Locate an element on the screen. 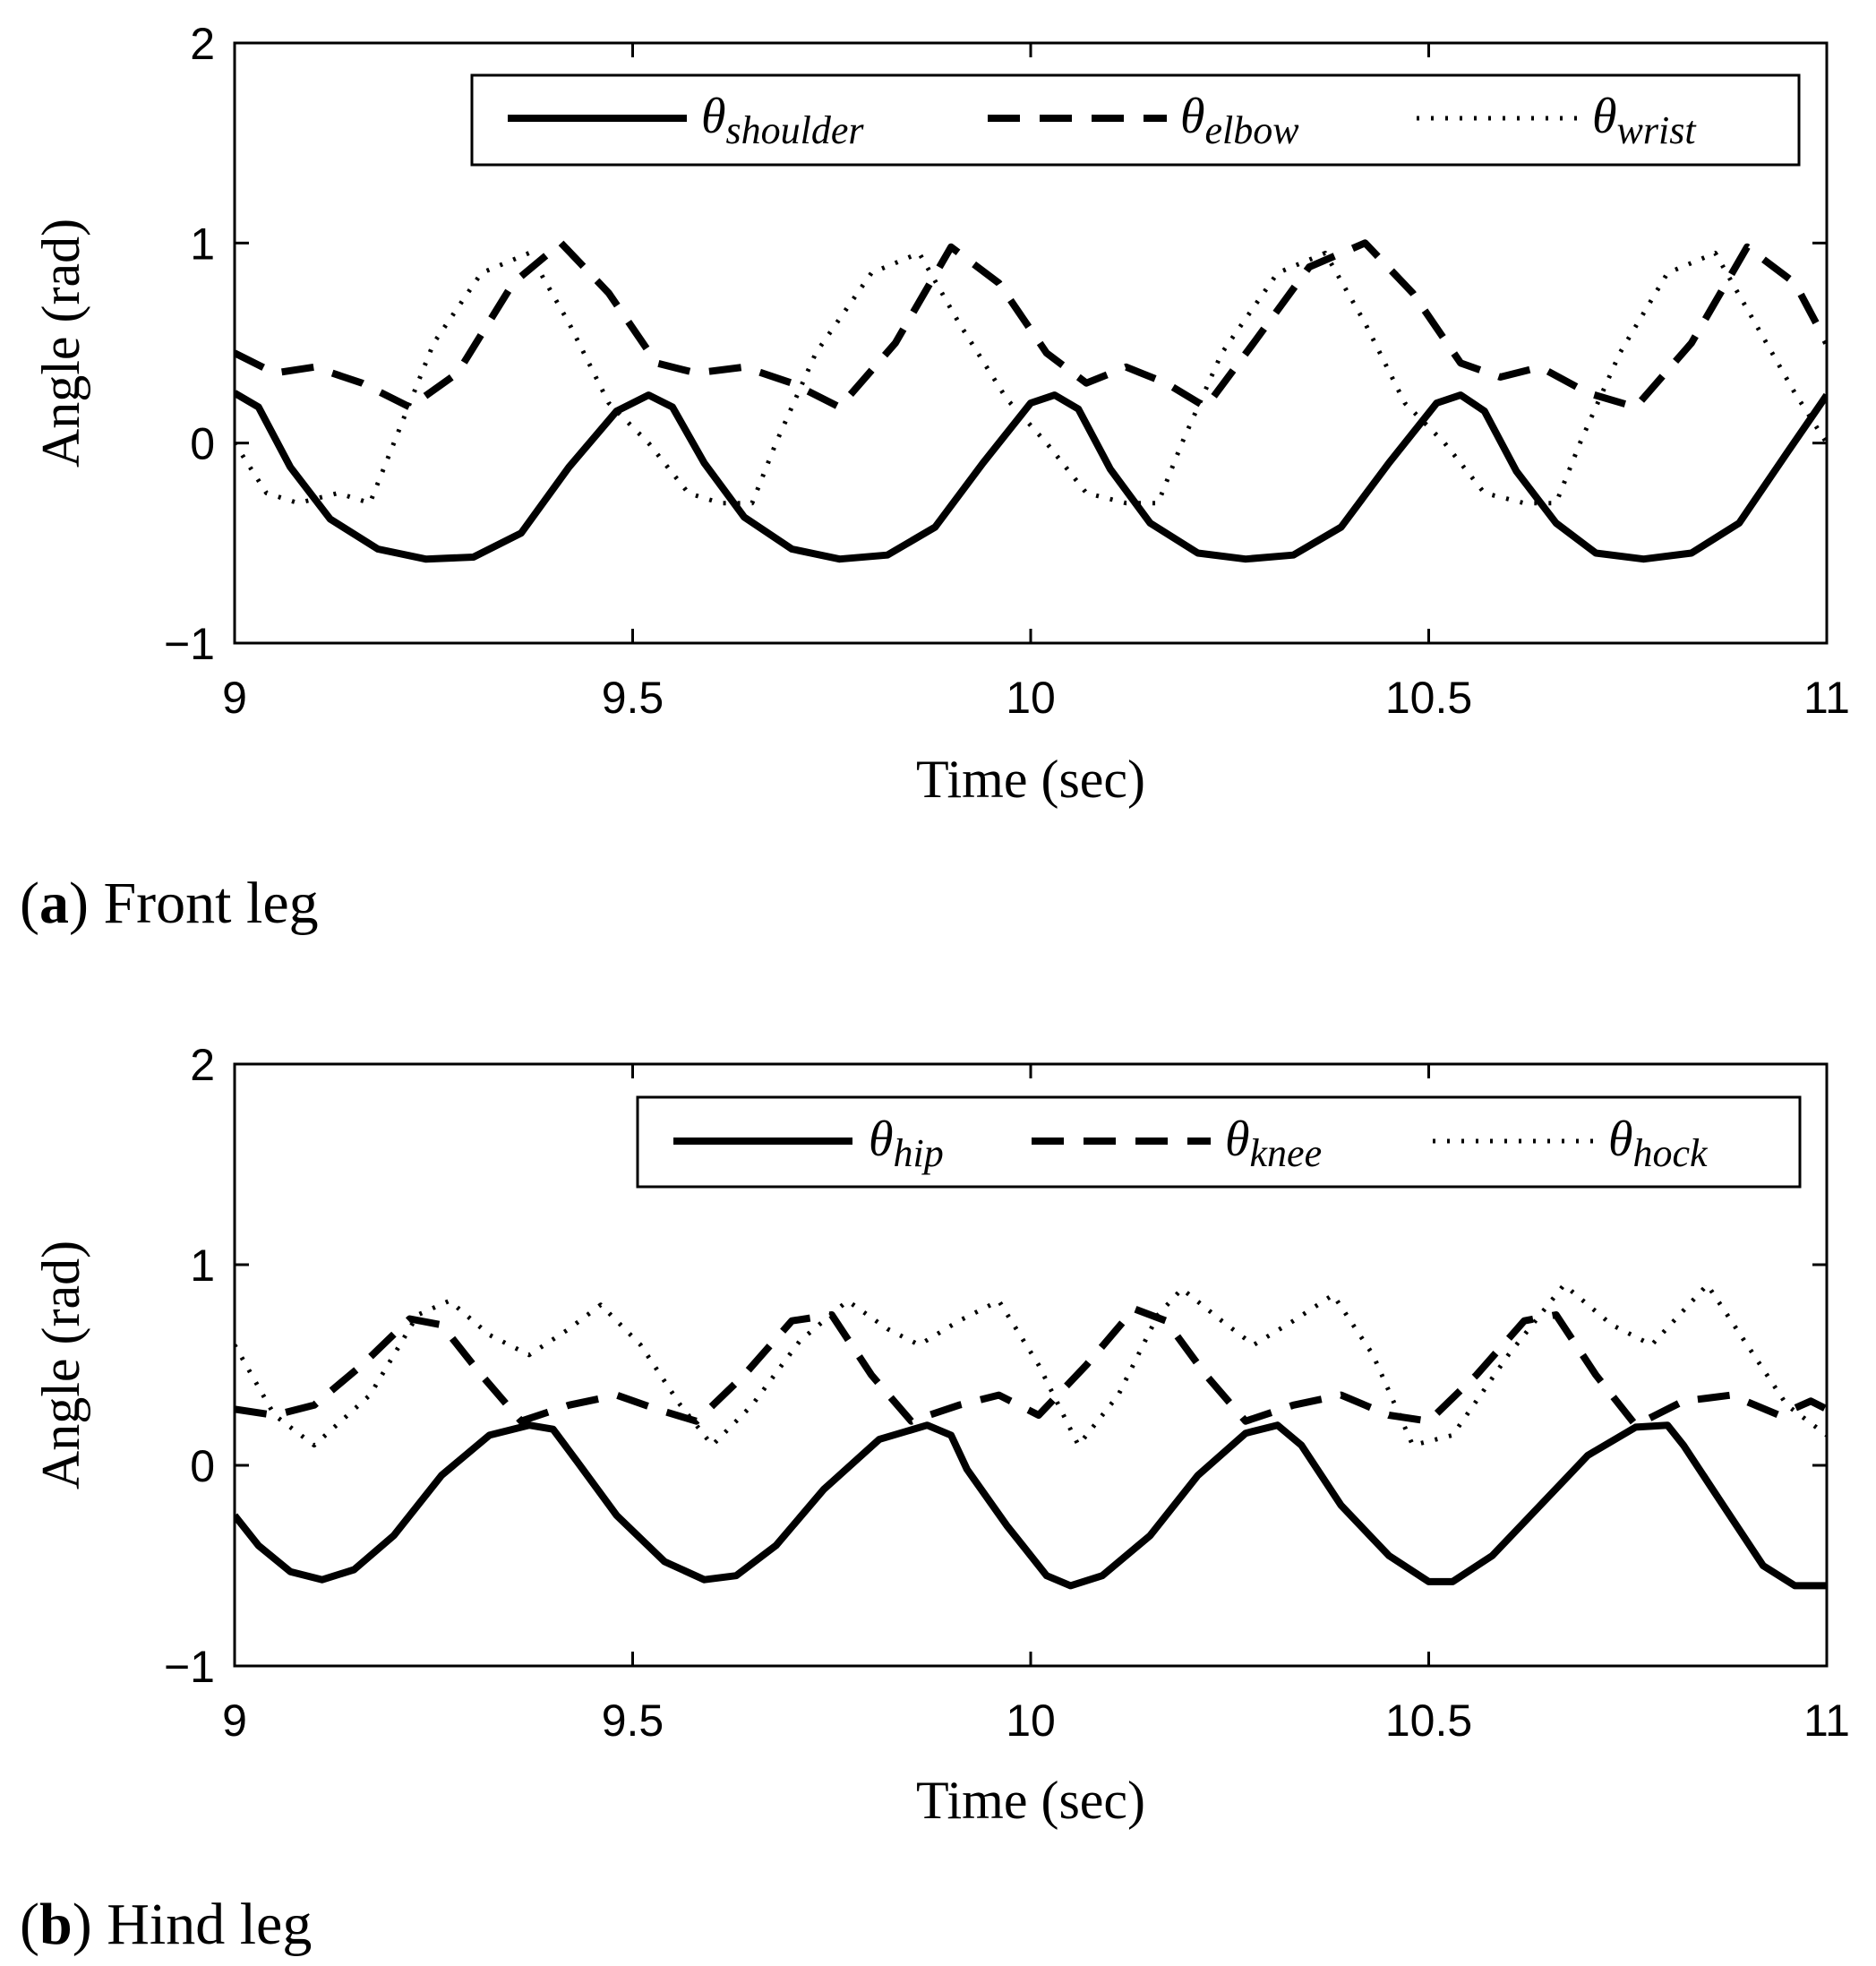 The image size is (1876, 1966). front-leg-y-tick-label: 2 is located at coordinates (202, 44).